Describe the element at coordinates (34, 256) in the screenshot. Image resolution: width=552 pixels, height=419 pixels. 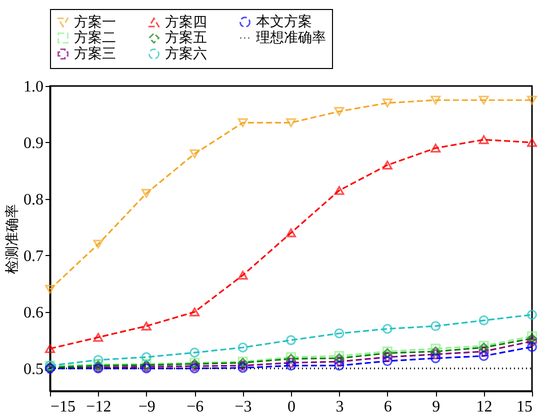
I see `y-tick-label: 0.7` at that location.